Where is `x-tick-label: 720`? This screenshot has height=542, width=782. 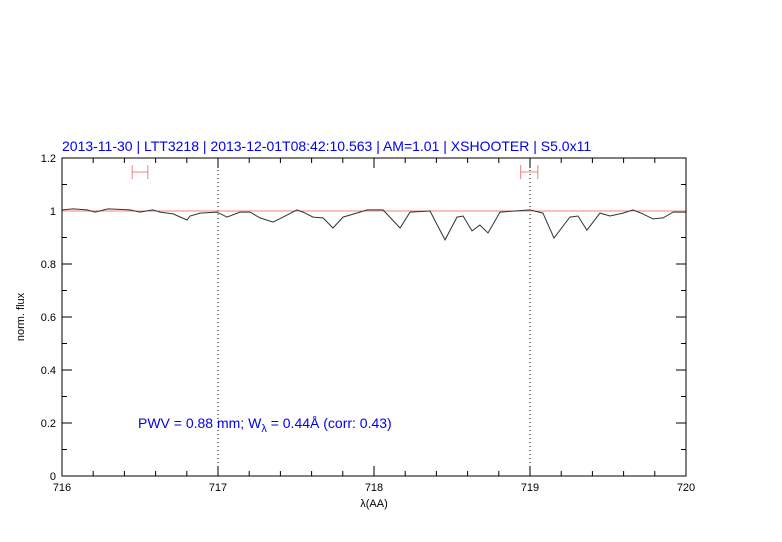 x-tick-label: 720 is located at coordinates (686, 488).